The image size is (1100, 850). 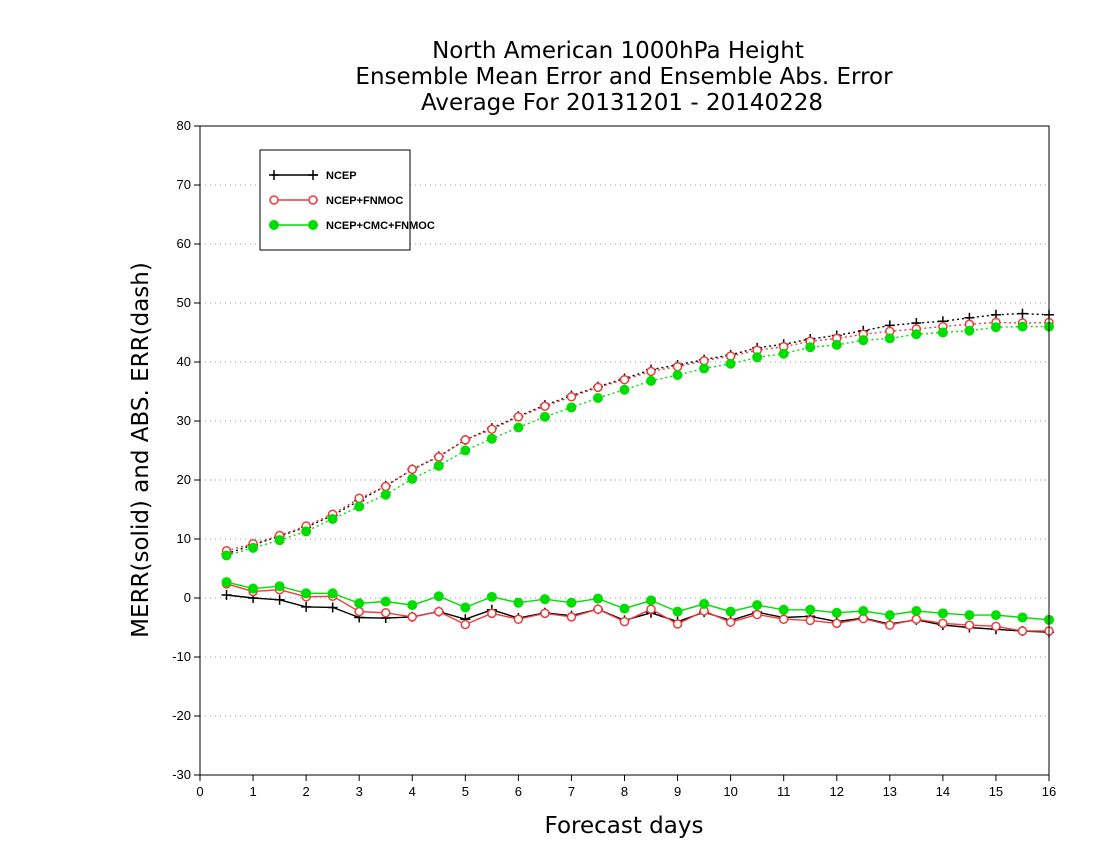 What do you see at coordinates (306, 791) in the screenshot?
I see `x-tick-label: 2` at bounding box center [306, 791].